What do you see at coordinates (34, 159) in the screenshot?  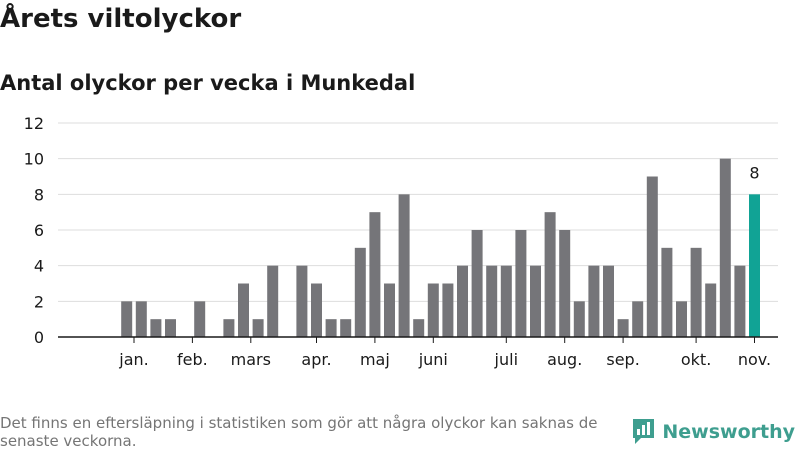 I see `y-tick-label: 10` at bounding box center [34, 159].